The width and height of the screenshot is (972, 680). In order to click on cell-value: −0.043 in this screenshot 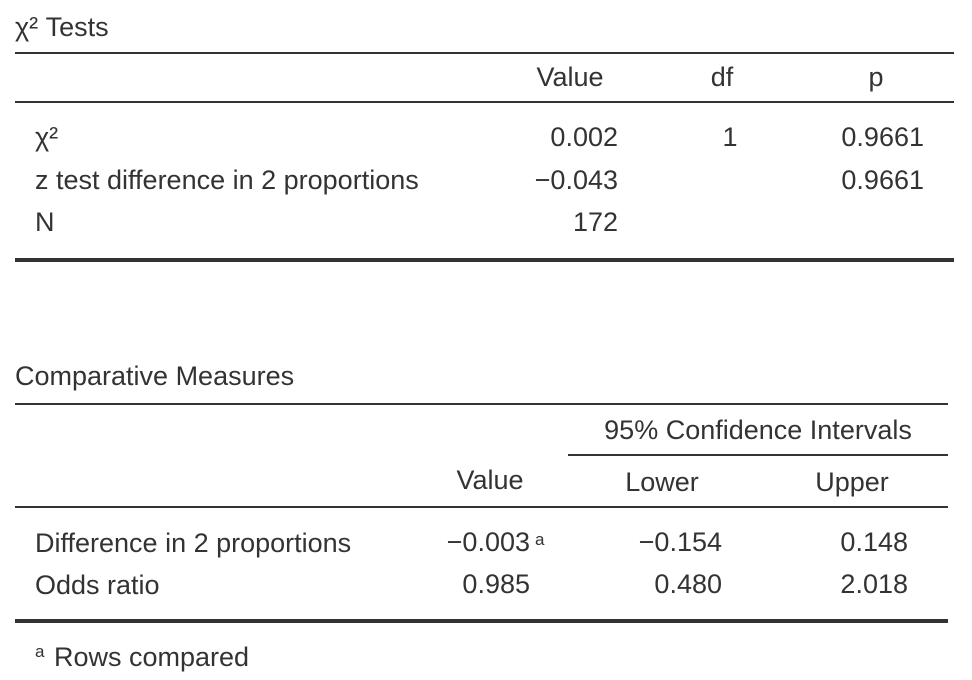, I will do `click(576, 180)`.